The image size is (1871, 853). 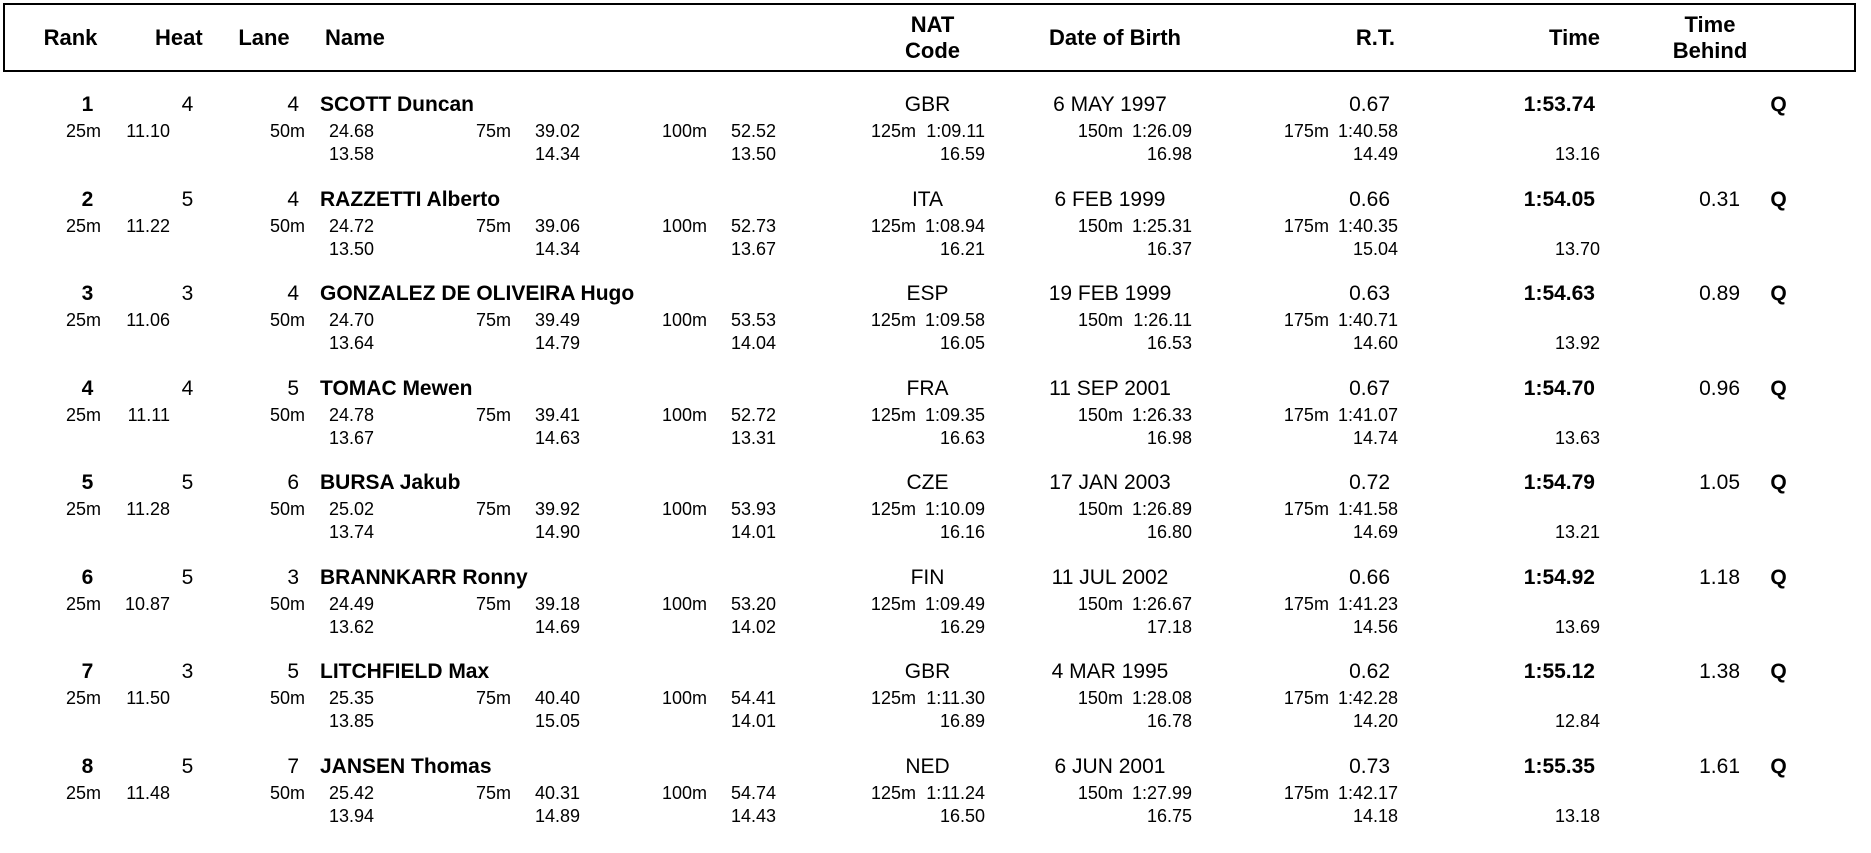 What do you see at coordinates (753, 343) in the screenshot?
I see `split-diff-value-100m: 14.04` at bounding box center [753, 343].